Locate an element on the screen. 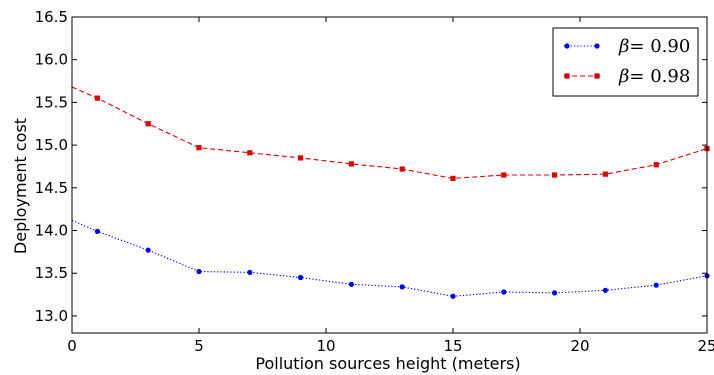  y-axis-title: Deployment cost is located at coordinates (20, 186).